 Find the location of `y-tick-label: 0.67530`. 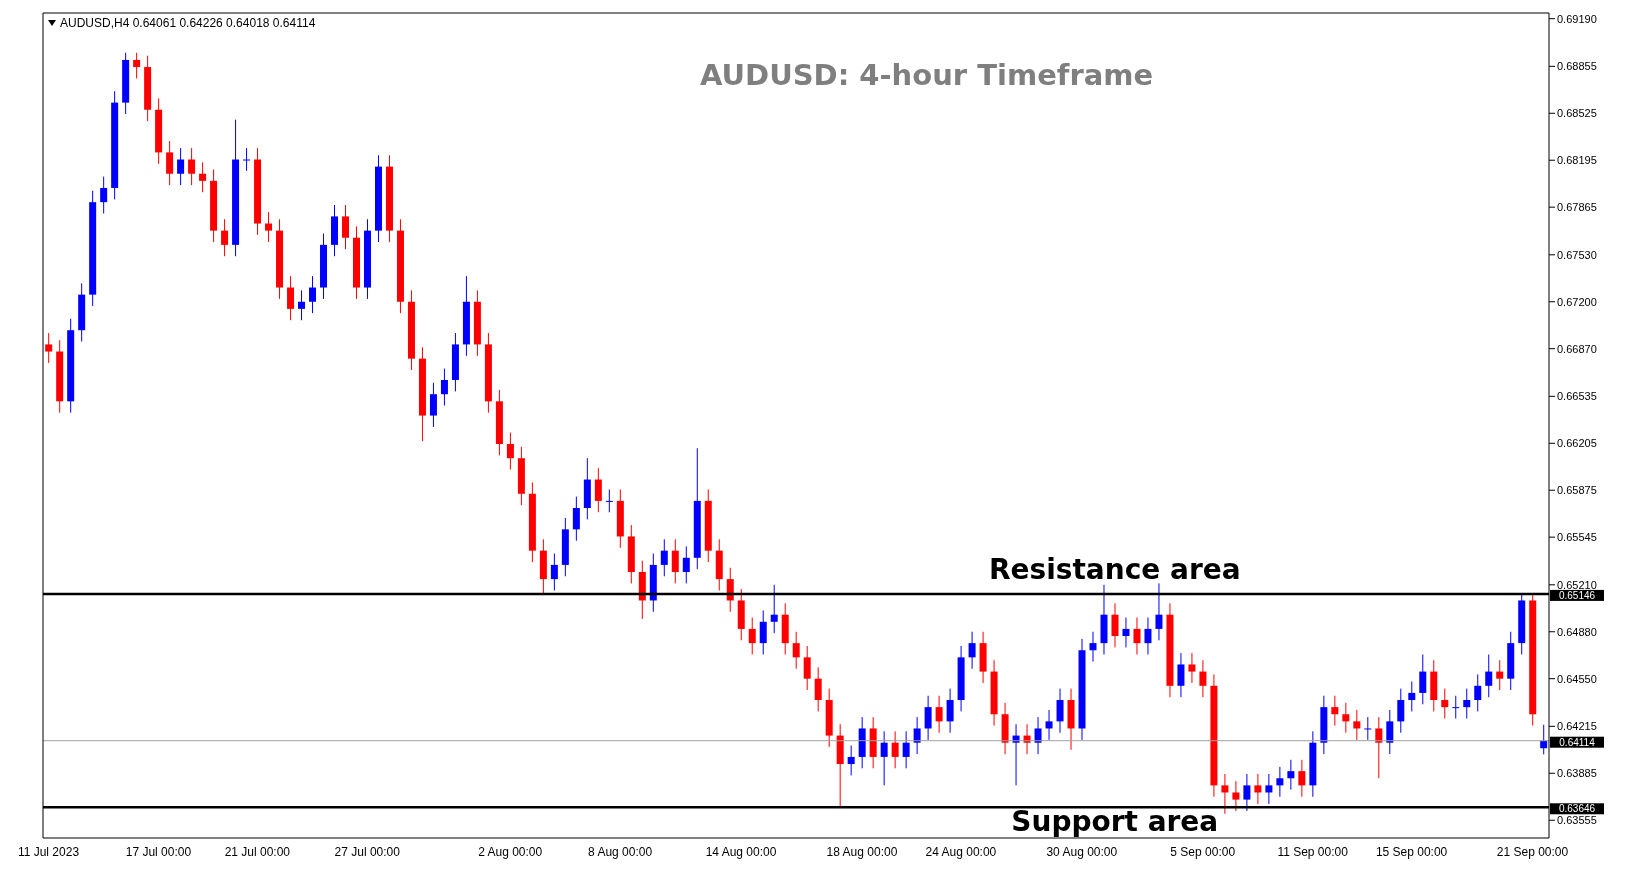

y-tick-label: 0.67530 is located at coordinates (1577, 254).